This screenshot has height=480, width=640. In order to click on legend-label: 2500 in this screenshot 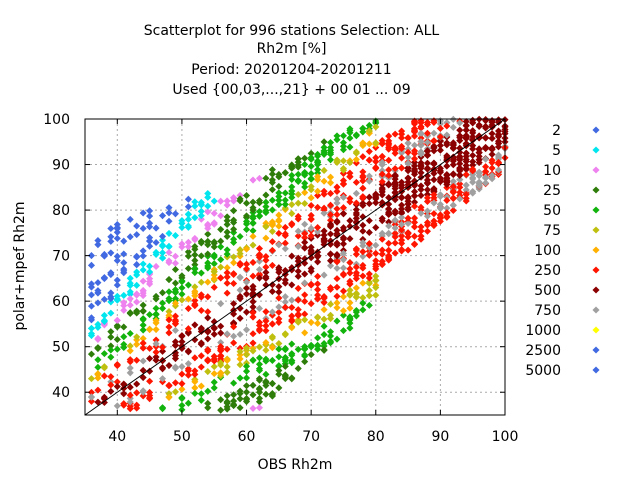, I will do `click(543, 351)`.